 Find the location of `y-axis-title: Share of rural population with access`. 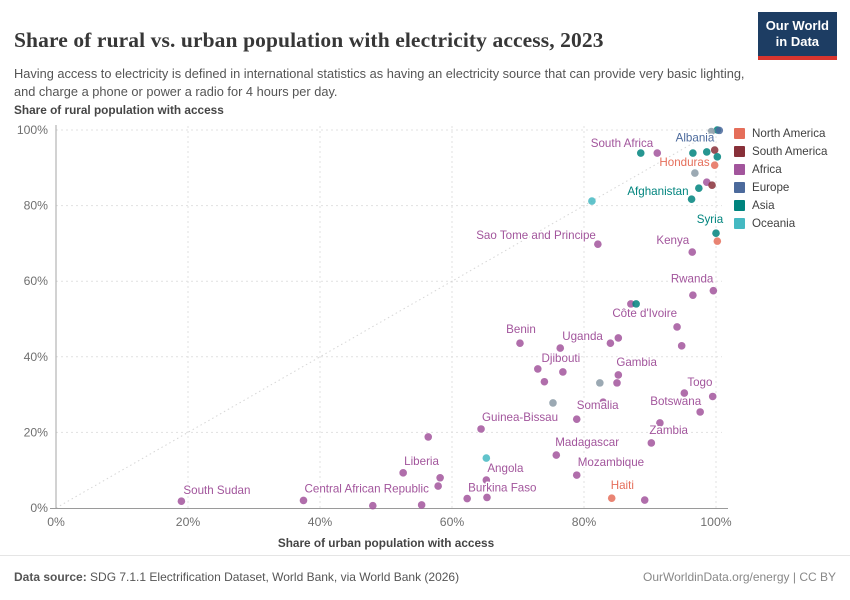

y-axis-title: Share of rural population with access is located at coordinates (119, 110).